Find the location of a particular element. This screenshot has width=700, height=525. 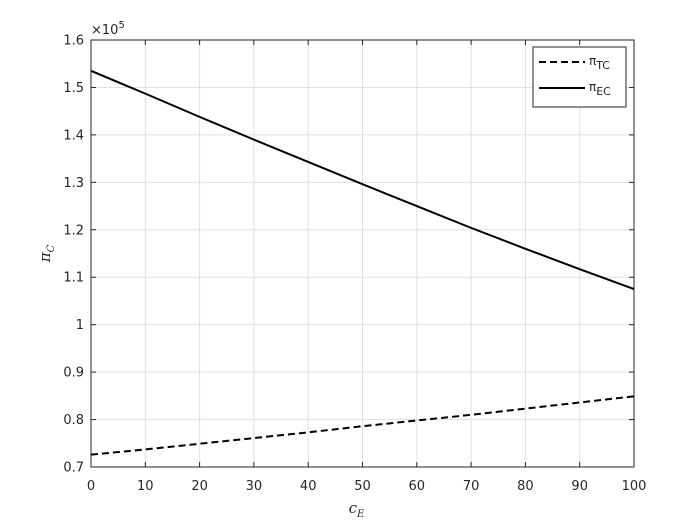

x-axis-label: cE is located at coordinates (357, 509).